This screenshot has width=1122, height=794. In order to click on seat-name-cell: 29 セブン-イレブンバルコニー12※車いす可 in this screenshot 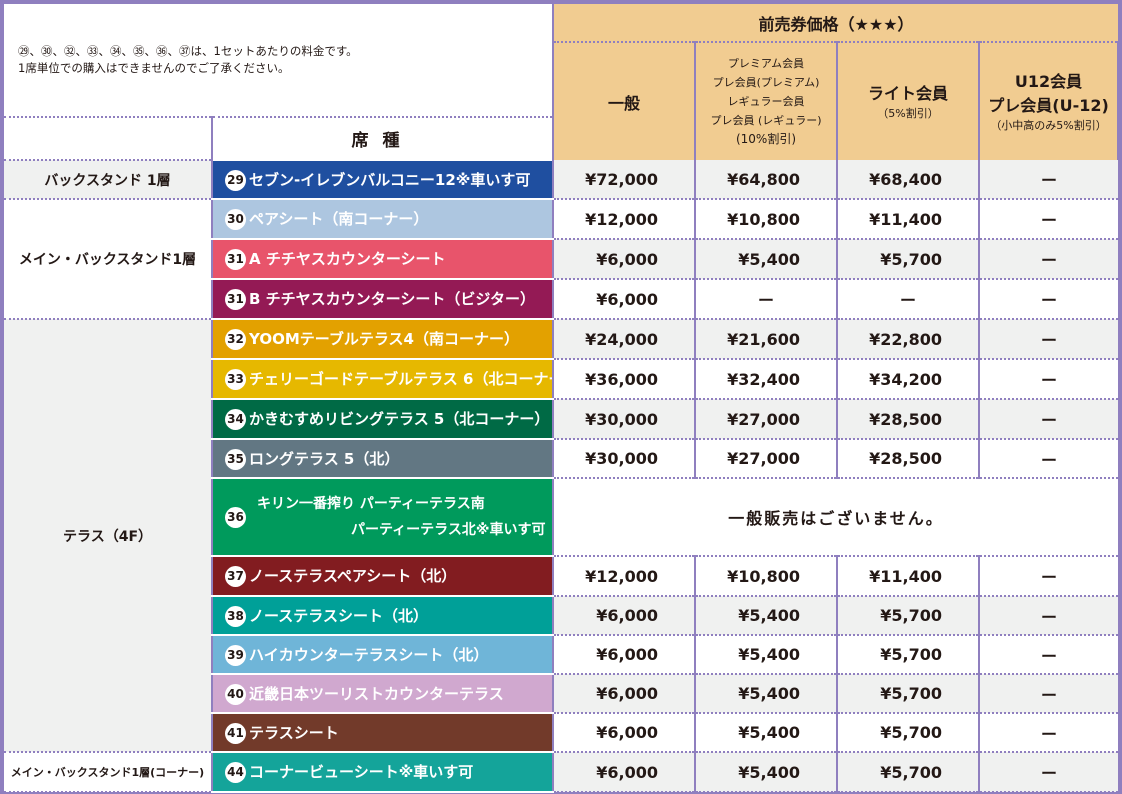, I will do `click(382, 179)`.